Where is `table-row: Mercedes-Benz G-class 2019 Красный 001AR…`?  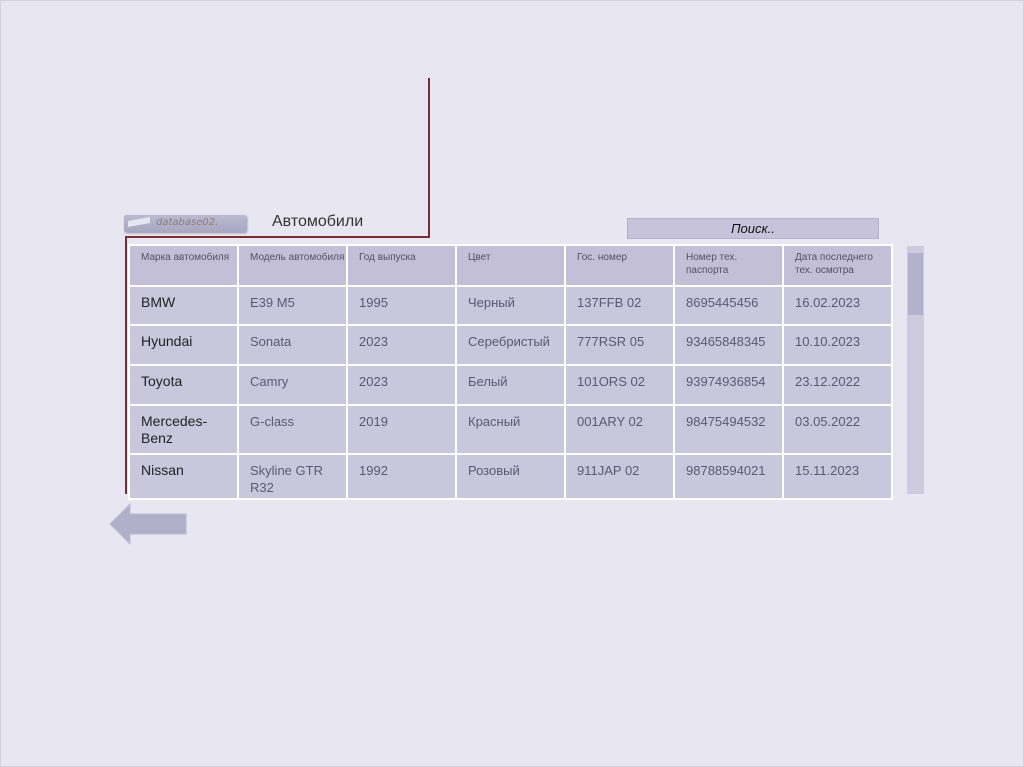
table-row: Mercedes-Benz G-class 2019 Красный 001AR… is located at coordinates (510, 429).